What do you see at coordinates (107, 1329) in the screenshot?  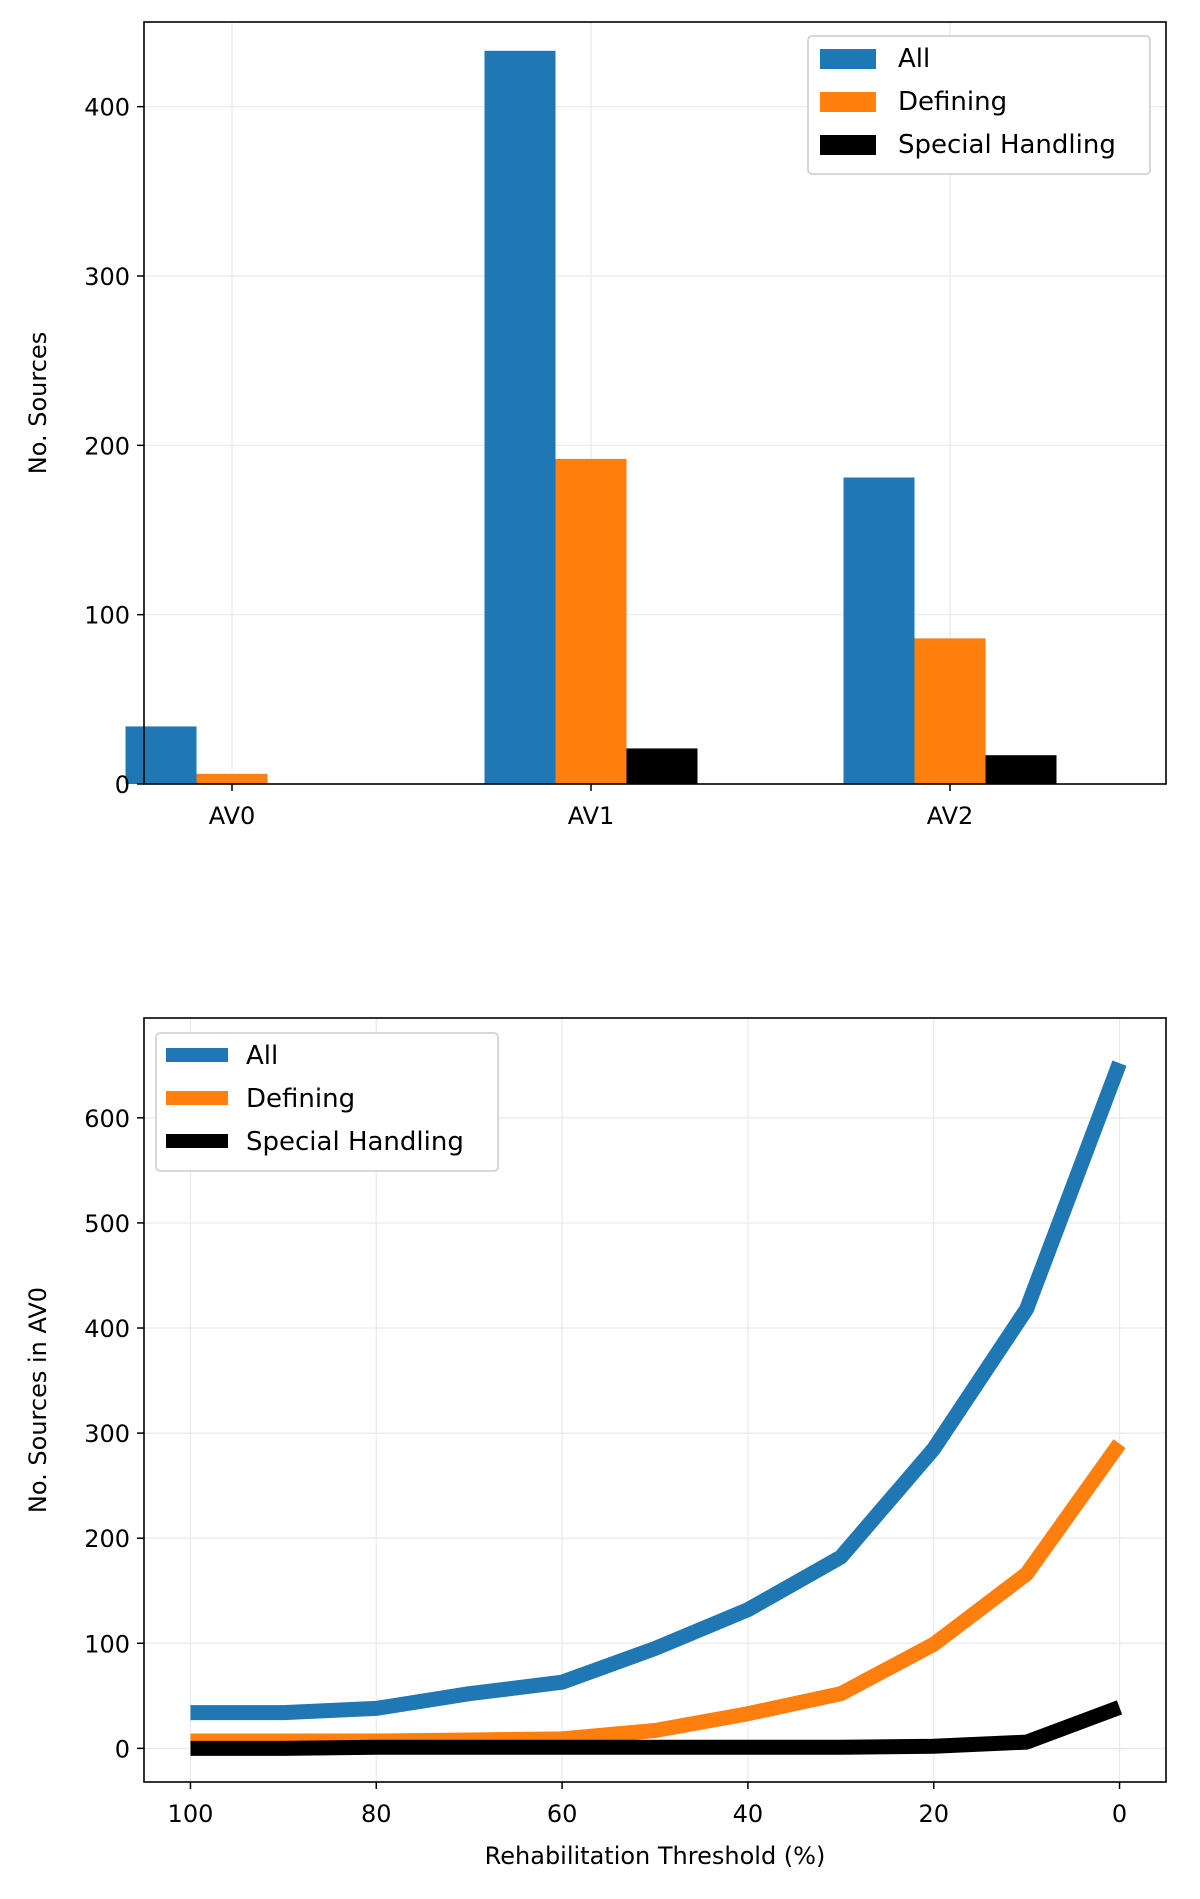 I see `line-chart-ytick-label: 400` at bounding box center [107, 1329].